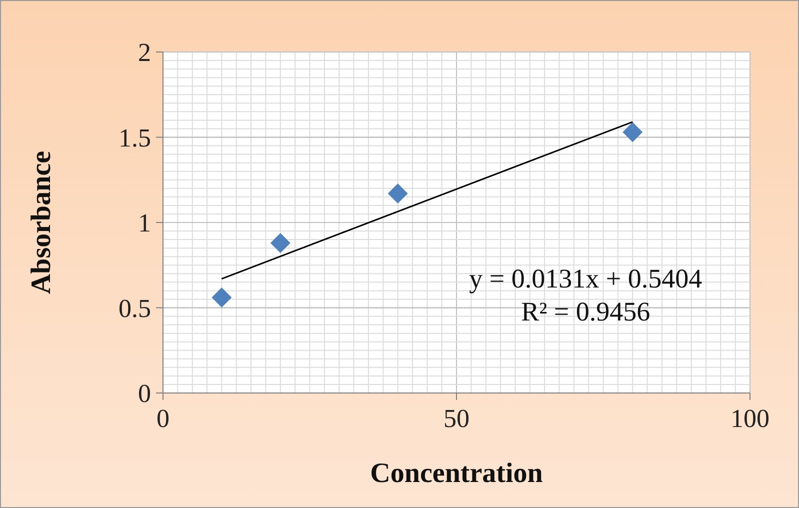  Describe the element at coordinates (750, 418) in the screenshot. I see `x-tick-label: 100` at that location.